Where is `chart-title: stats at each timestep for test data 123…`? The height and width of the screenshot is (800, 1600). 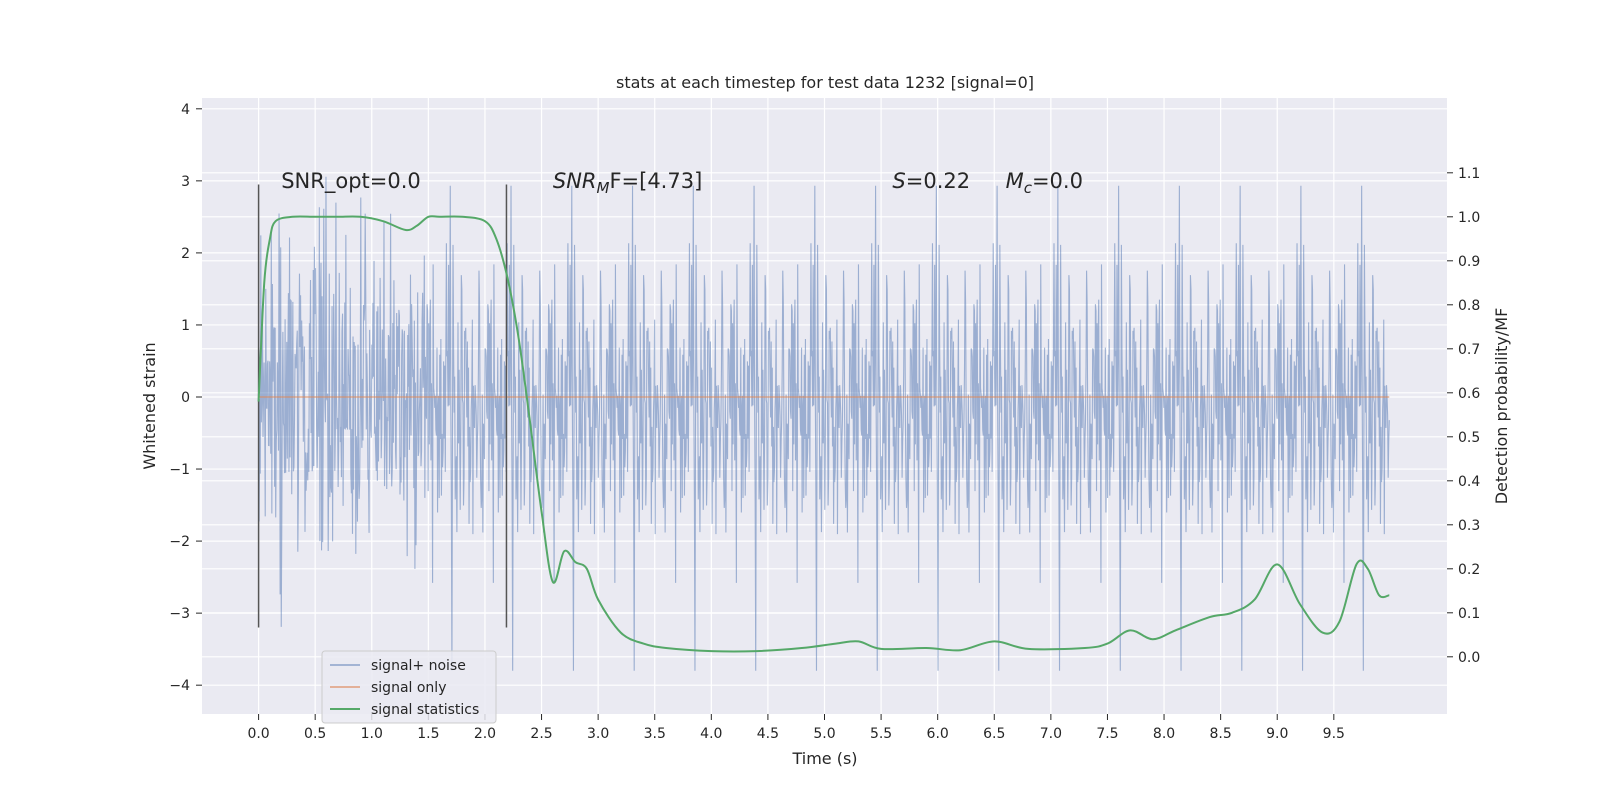
chart-title: stats at each timestep for test data 123… is located at coordinates (825, 82).